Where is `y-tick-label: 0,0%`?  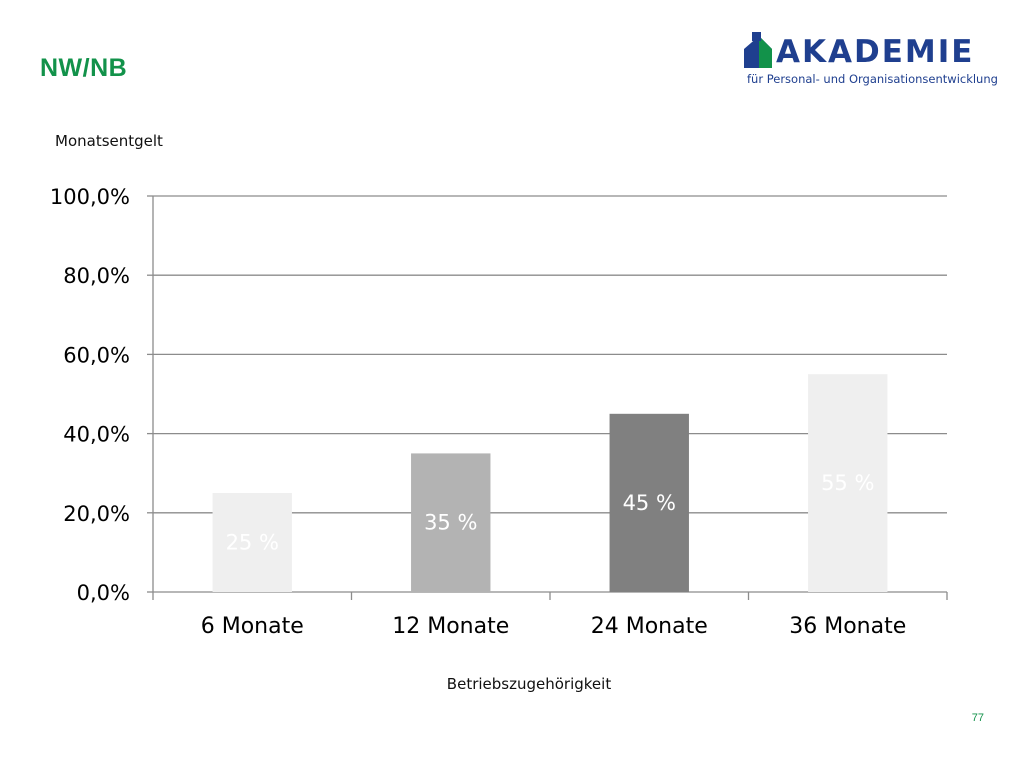
y-tick-label: 0,0% is located at coordinates (103, 593).